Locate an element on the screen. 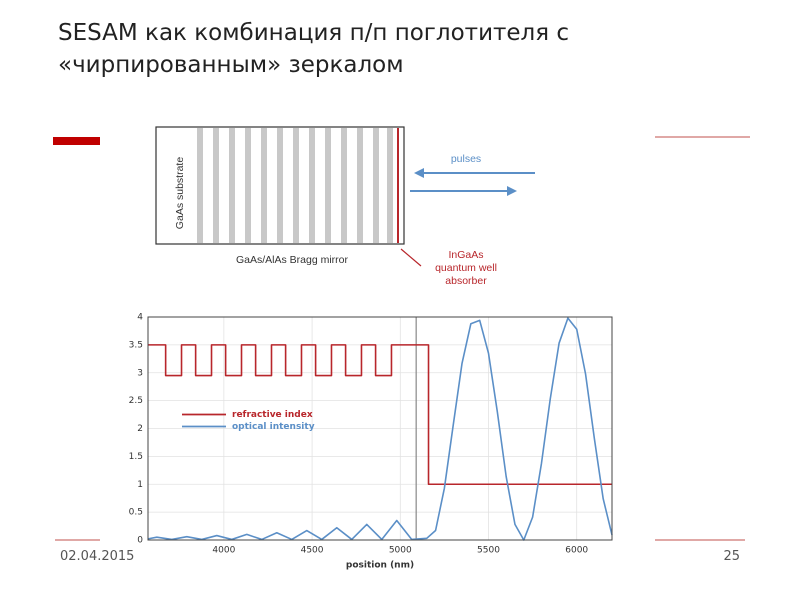 The image size is (800, 600). mirror-layers is located at coordinates (295, 185).